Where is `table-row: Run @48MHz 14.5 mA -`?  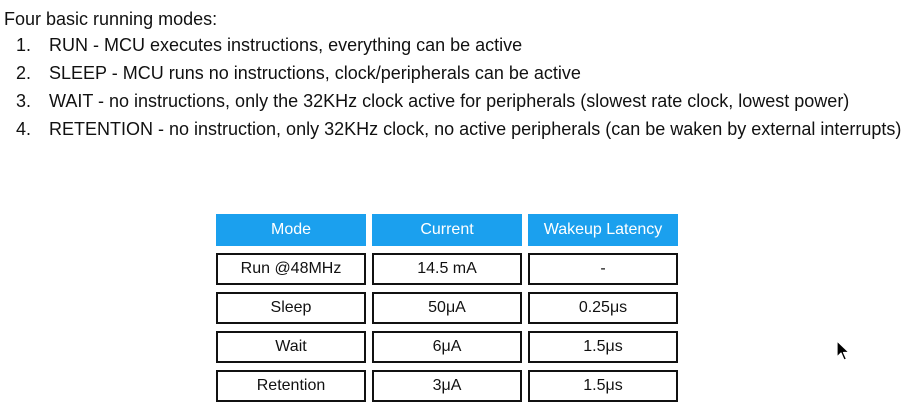 table-row: Run @48MHz 14.5 mA - is located at coordinates (447, 269).